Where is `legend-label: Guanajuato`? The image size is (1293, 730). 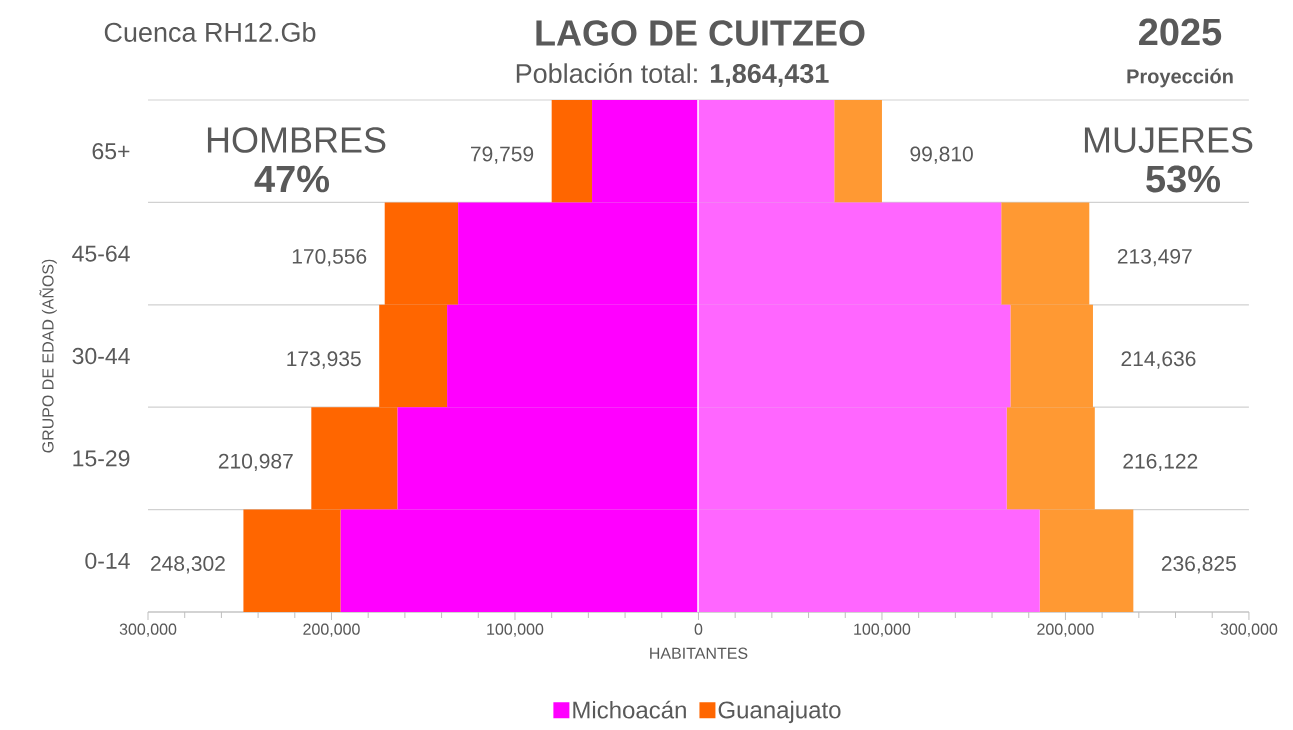 legend-label: Guanajuato is located at coordinates (779, 712).